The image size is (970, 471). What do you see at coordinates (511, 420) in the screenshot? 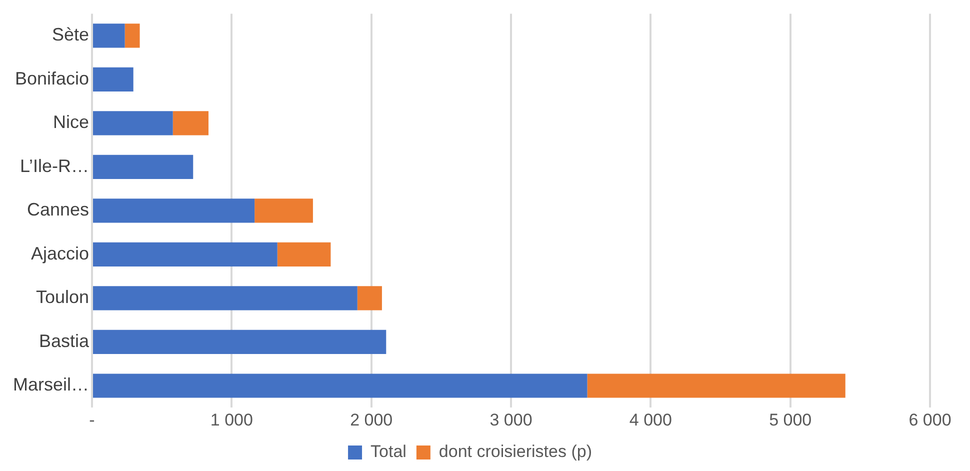
I see `x-tick-label: 3 000` at bounding box center [511, 420].